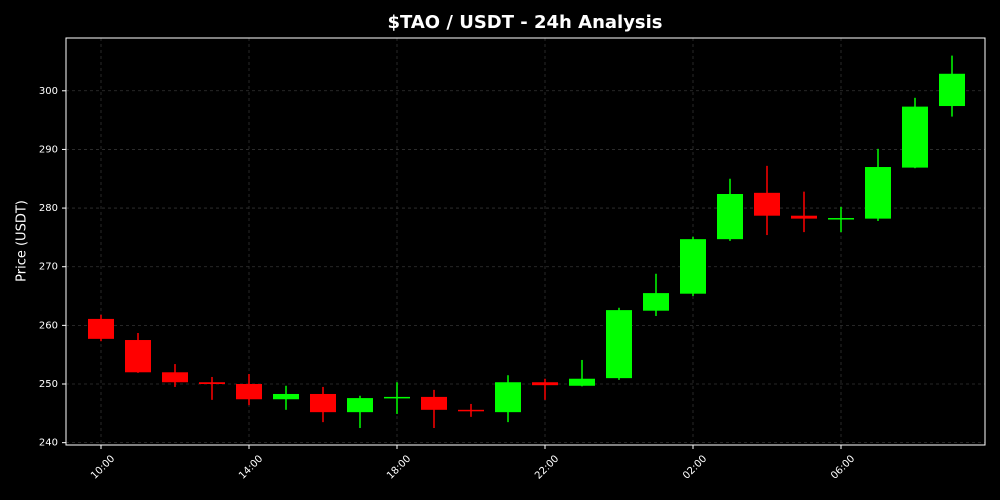 The image size is (1000, 500). Describe the element at coordinates (48, 149) in the screenshot. I see `y-tick-label: 290` at that location.